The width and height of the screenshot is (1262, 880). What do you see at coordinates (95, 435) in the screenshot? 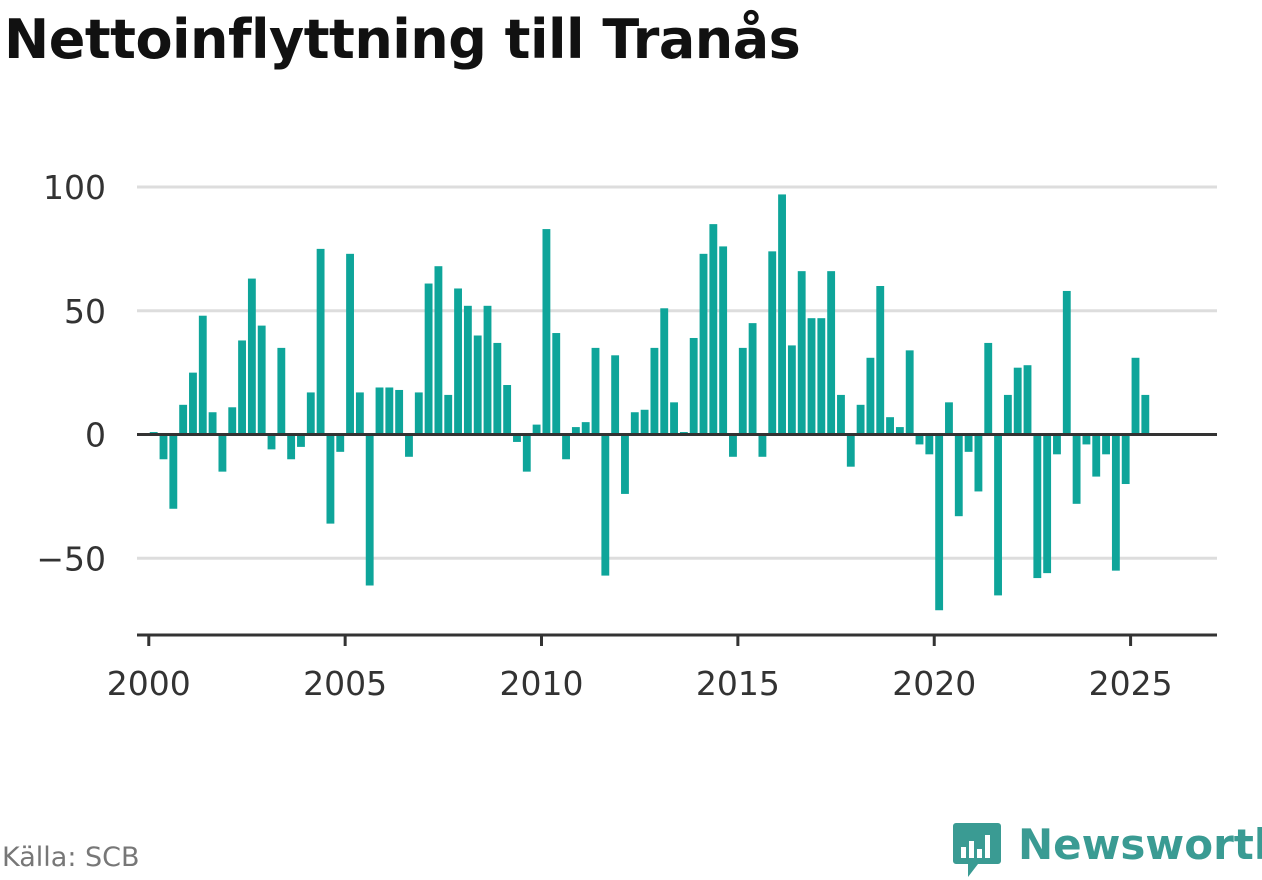
I see `y-tick-label: 0` at bounding box center [95, 435].